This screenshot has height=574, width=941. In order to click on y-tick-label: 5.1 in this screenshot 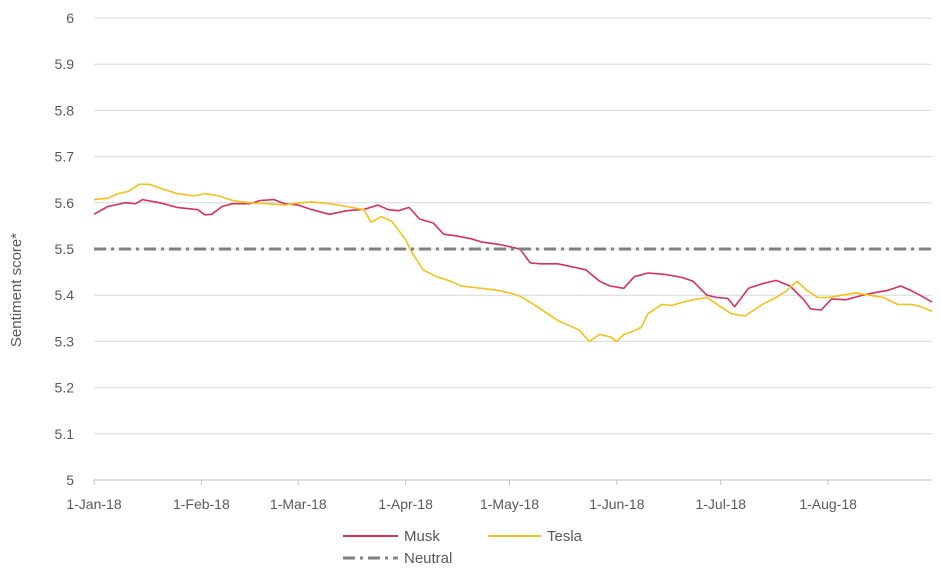, I will do `click(65, 434)`.